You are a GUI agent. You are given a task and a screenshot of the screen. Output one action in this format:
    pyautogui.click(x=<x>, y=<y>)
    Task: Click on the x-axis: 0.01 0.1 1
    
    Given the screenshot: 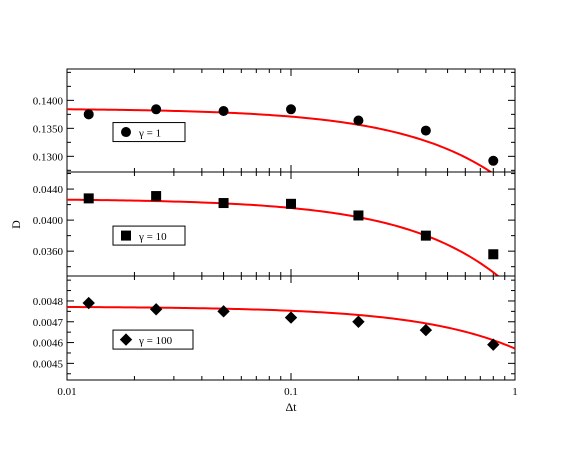 What is the action you would take?
    pyautogui.click(x=287, y=392)
    